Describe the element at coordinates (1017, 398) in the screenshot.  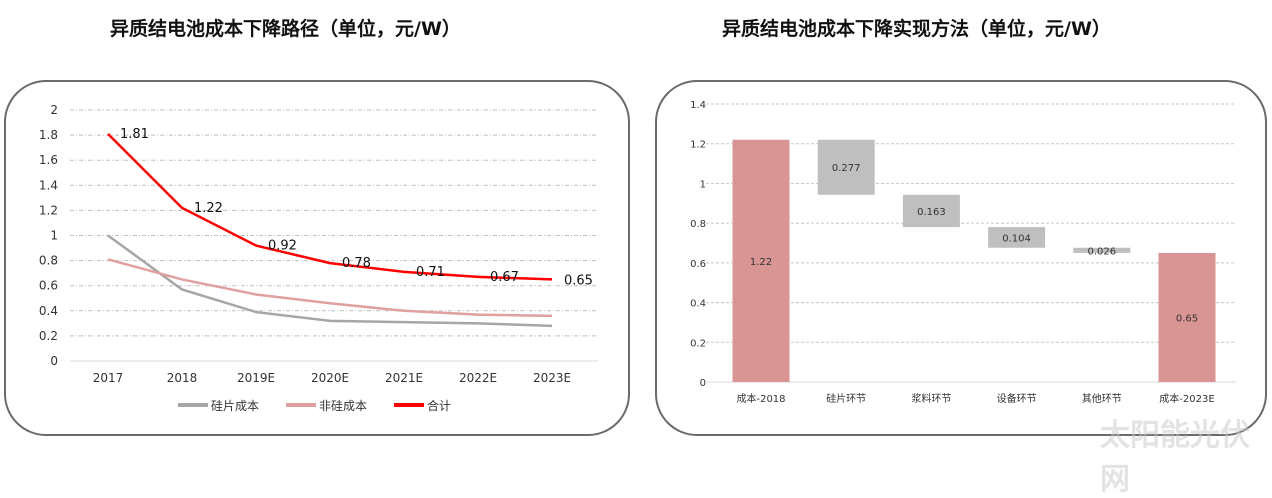
I see `x-tick-label: 设备环节` at that location.